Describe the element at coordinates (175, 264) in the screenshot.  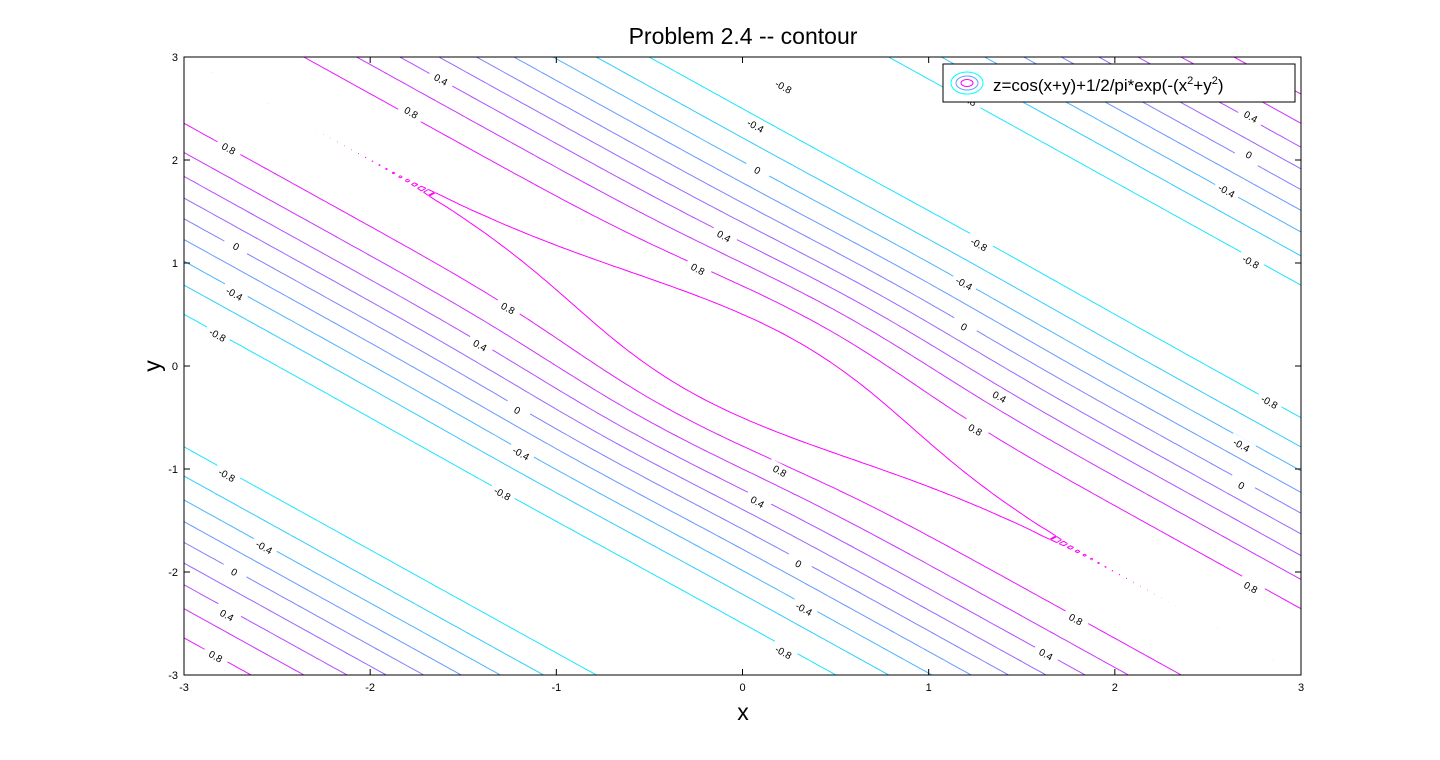
I see `y-tick-label: 1` at that location.